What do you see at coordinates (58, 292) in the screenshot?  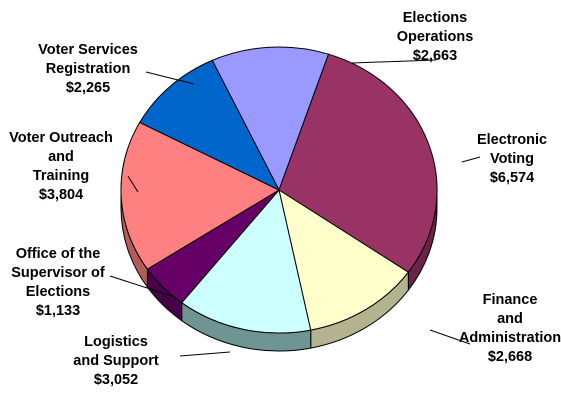 I see `slice-name-4-2: Elections` at bounding box center [58, 292].